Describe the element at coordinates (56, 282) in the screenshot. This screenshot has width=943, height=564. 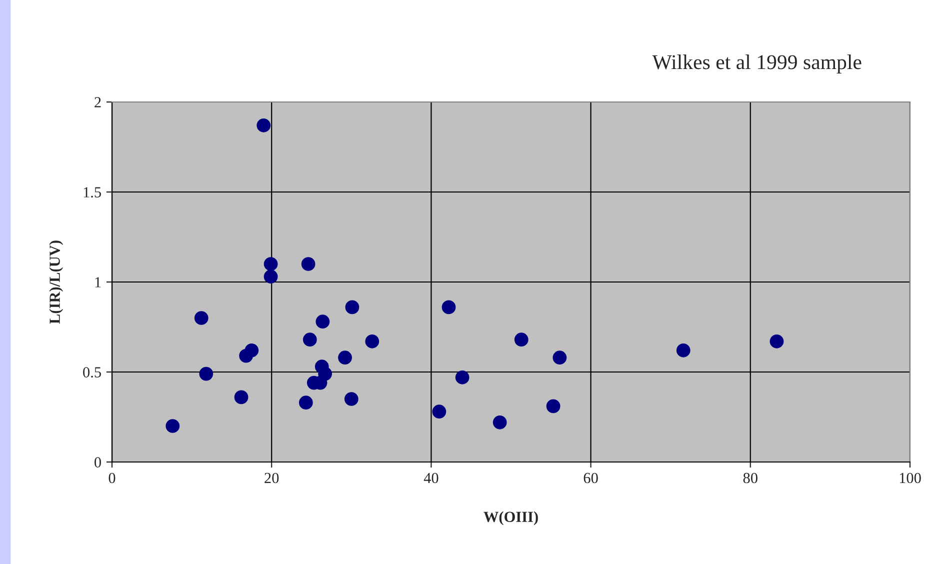
I see `y-axis-title: L(IR)/L(UV)` at that location.